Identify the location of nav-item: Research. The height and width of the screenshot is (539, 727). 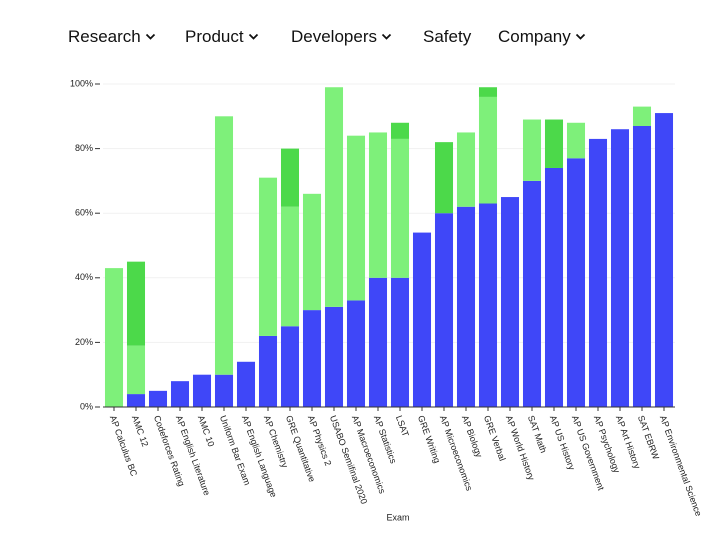
(112, 37).